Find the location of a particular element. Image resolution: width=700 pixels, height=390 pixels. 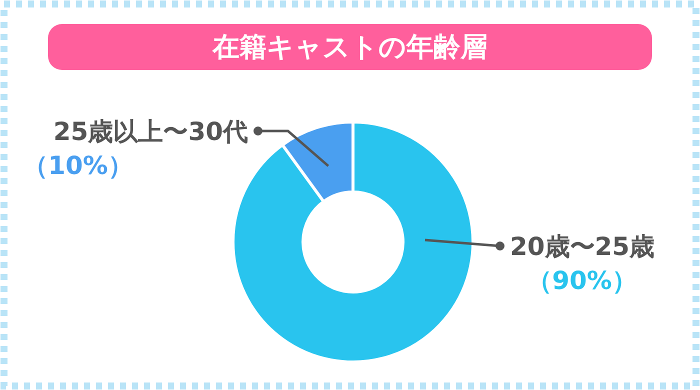

chart-title: 在籍キャストの年齢層 is located at coordinates (350, 47).